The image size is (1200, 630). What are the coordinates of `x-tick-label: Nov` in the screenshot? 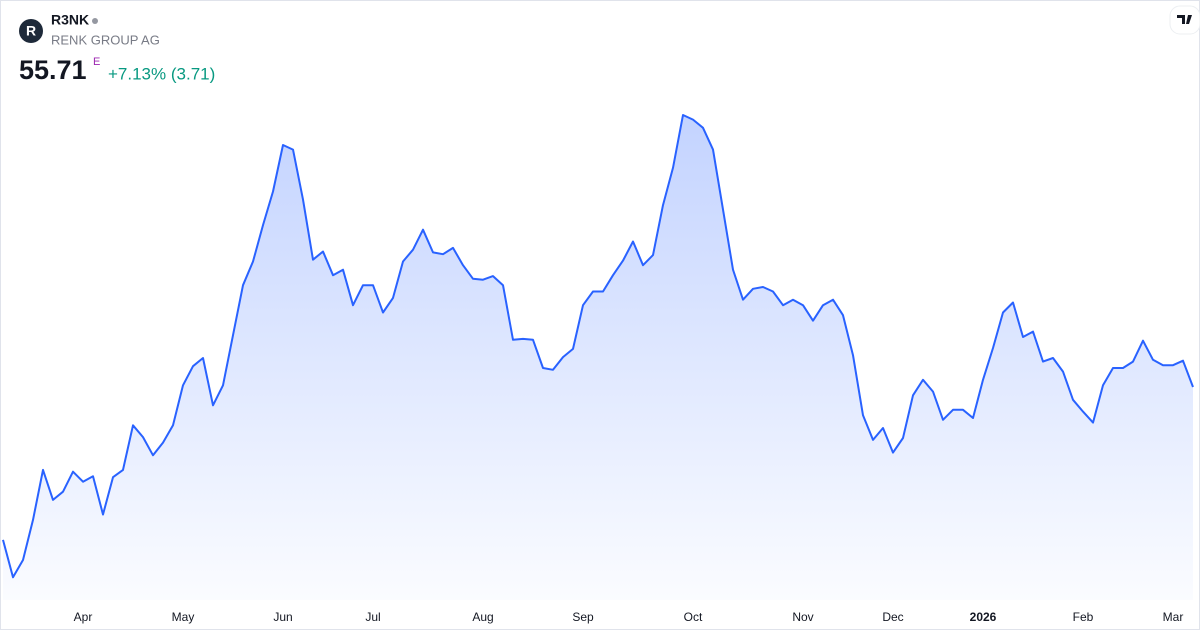 It's located at (802, 617).